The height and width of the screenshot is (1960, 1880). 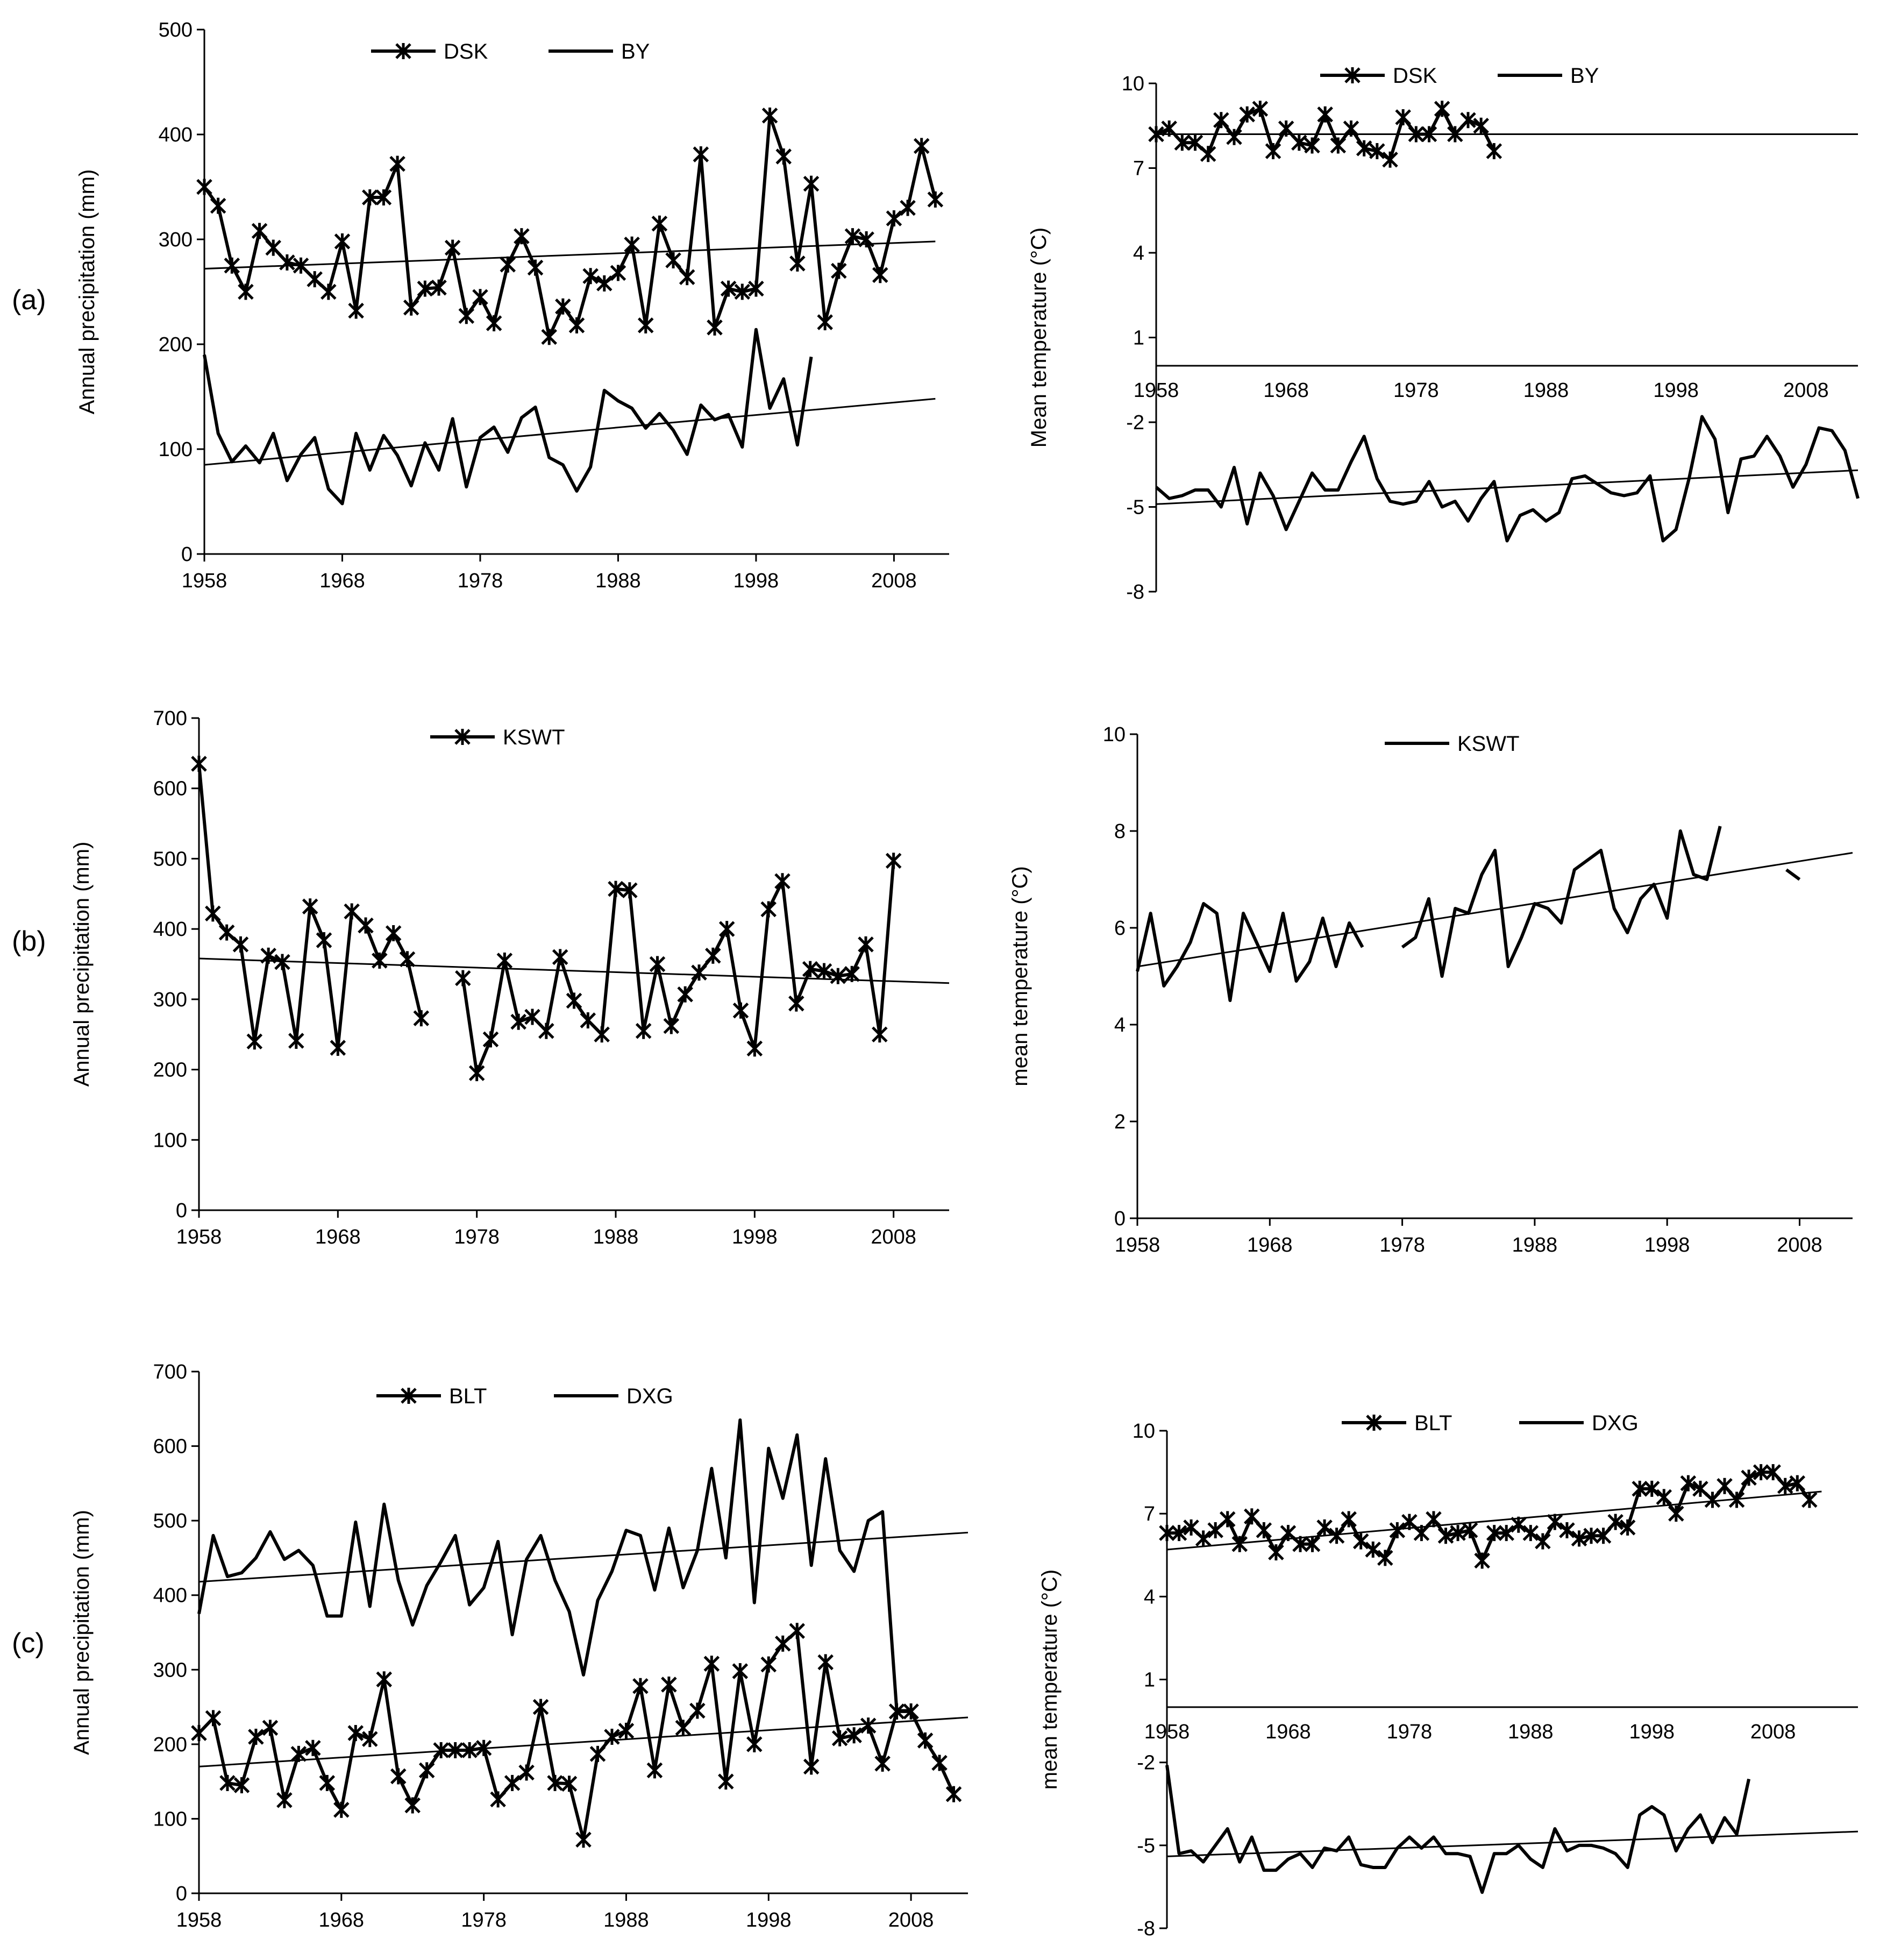 What do you see at coordinates (1039, 338) in the screenshot?
I see `y-axis-label: Mean temperature (°C)` at bounding box center [1039, 338].